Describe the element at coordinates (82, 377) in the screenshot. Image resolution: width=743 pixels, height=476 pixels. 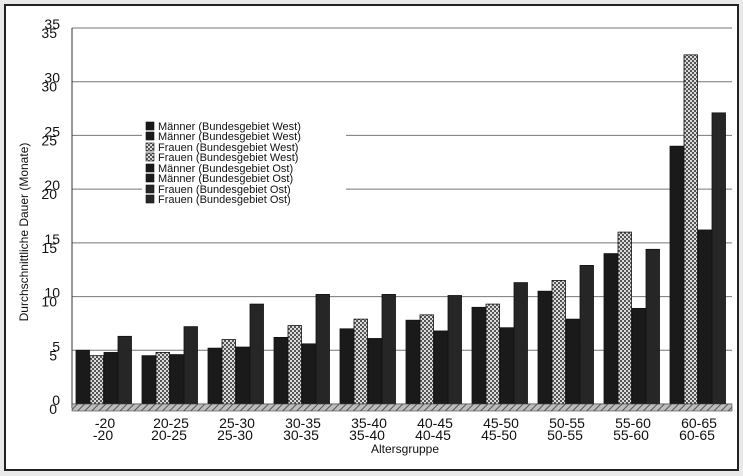
I see `bar--20-series-1` at that location.